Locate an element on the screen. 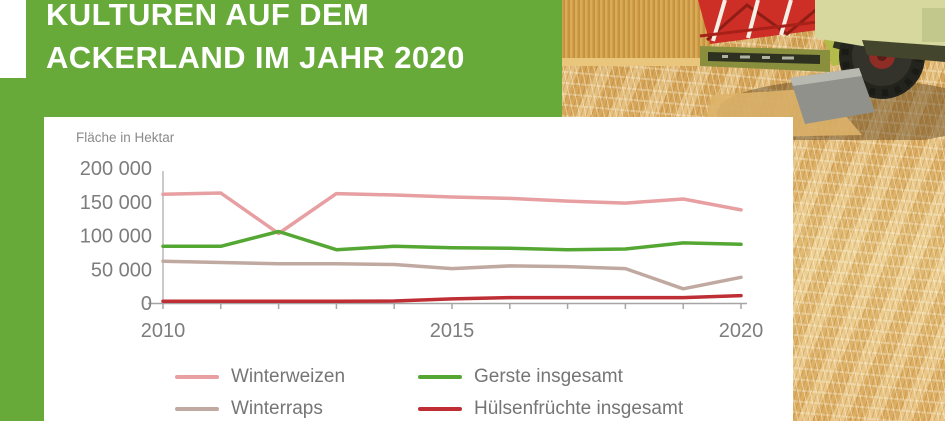 The height and width of the screenshot is (421, 945). x-tick-label: 2015 is located at coordinates (452, 331).